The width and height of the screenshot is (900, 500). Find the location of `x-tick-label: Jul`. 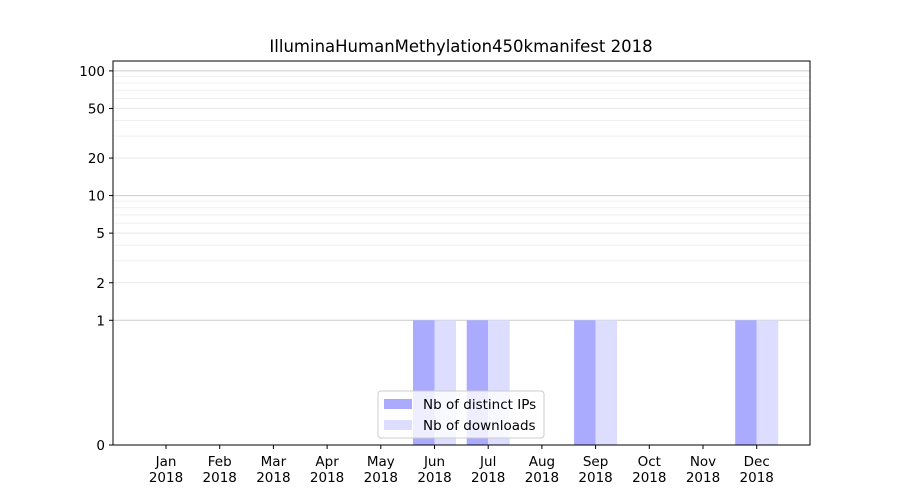

x-tick-label: Jul is located at coordinates (487, 462).